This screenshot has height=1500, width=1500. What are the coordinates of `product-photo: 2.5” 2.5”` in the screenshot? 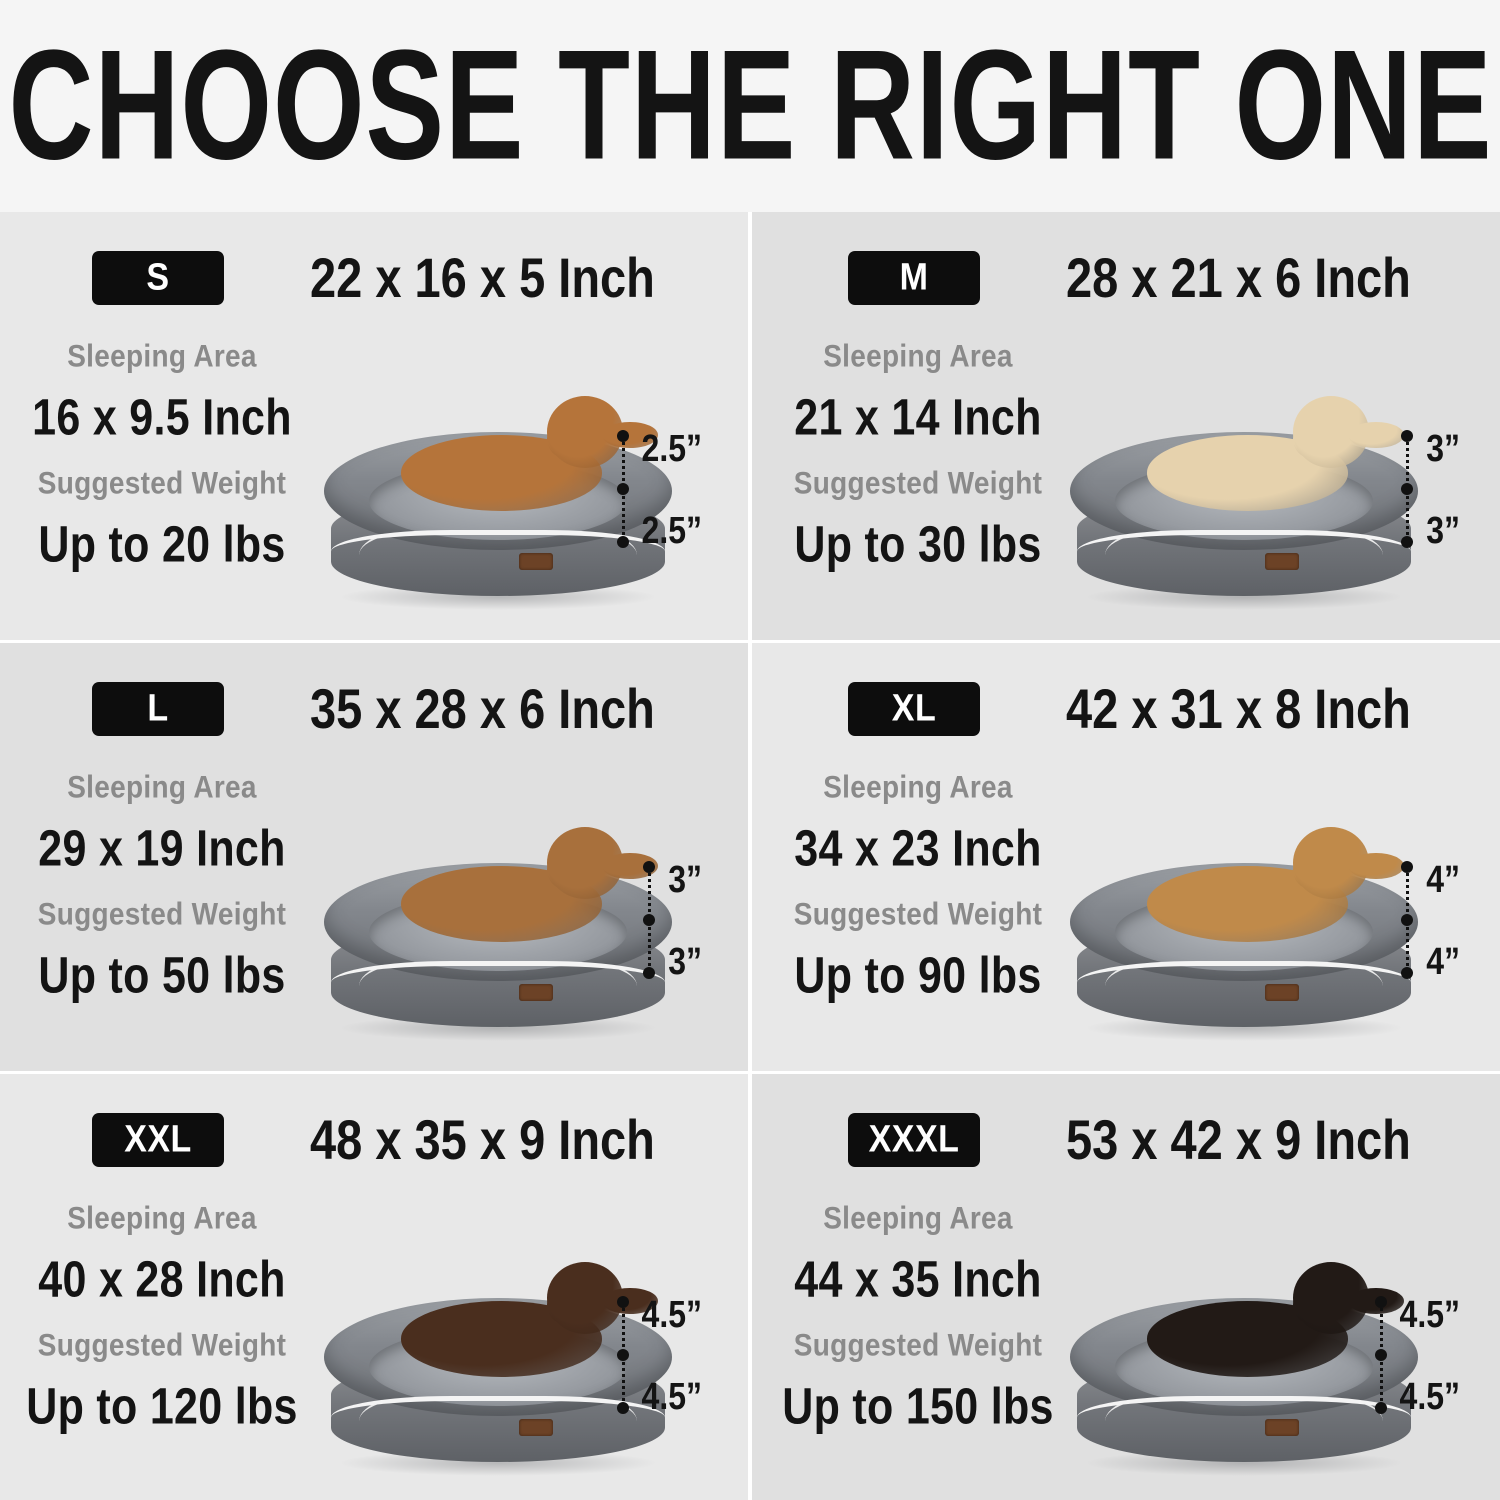 It's located at (533, 475).